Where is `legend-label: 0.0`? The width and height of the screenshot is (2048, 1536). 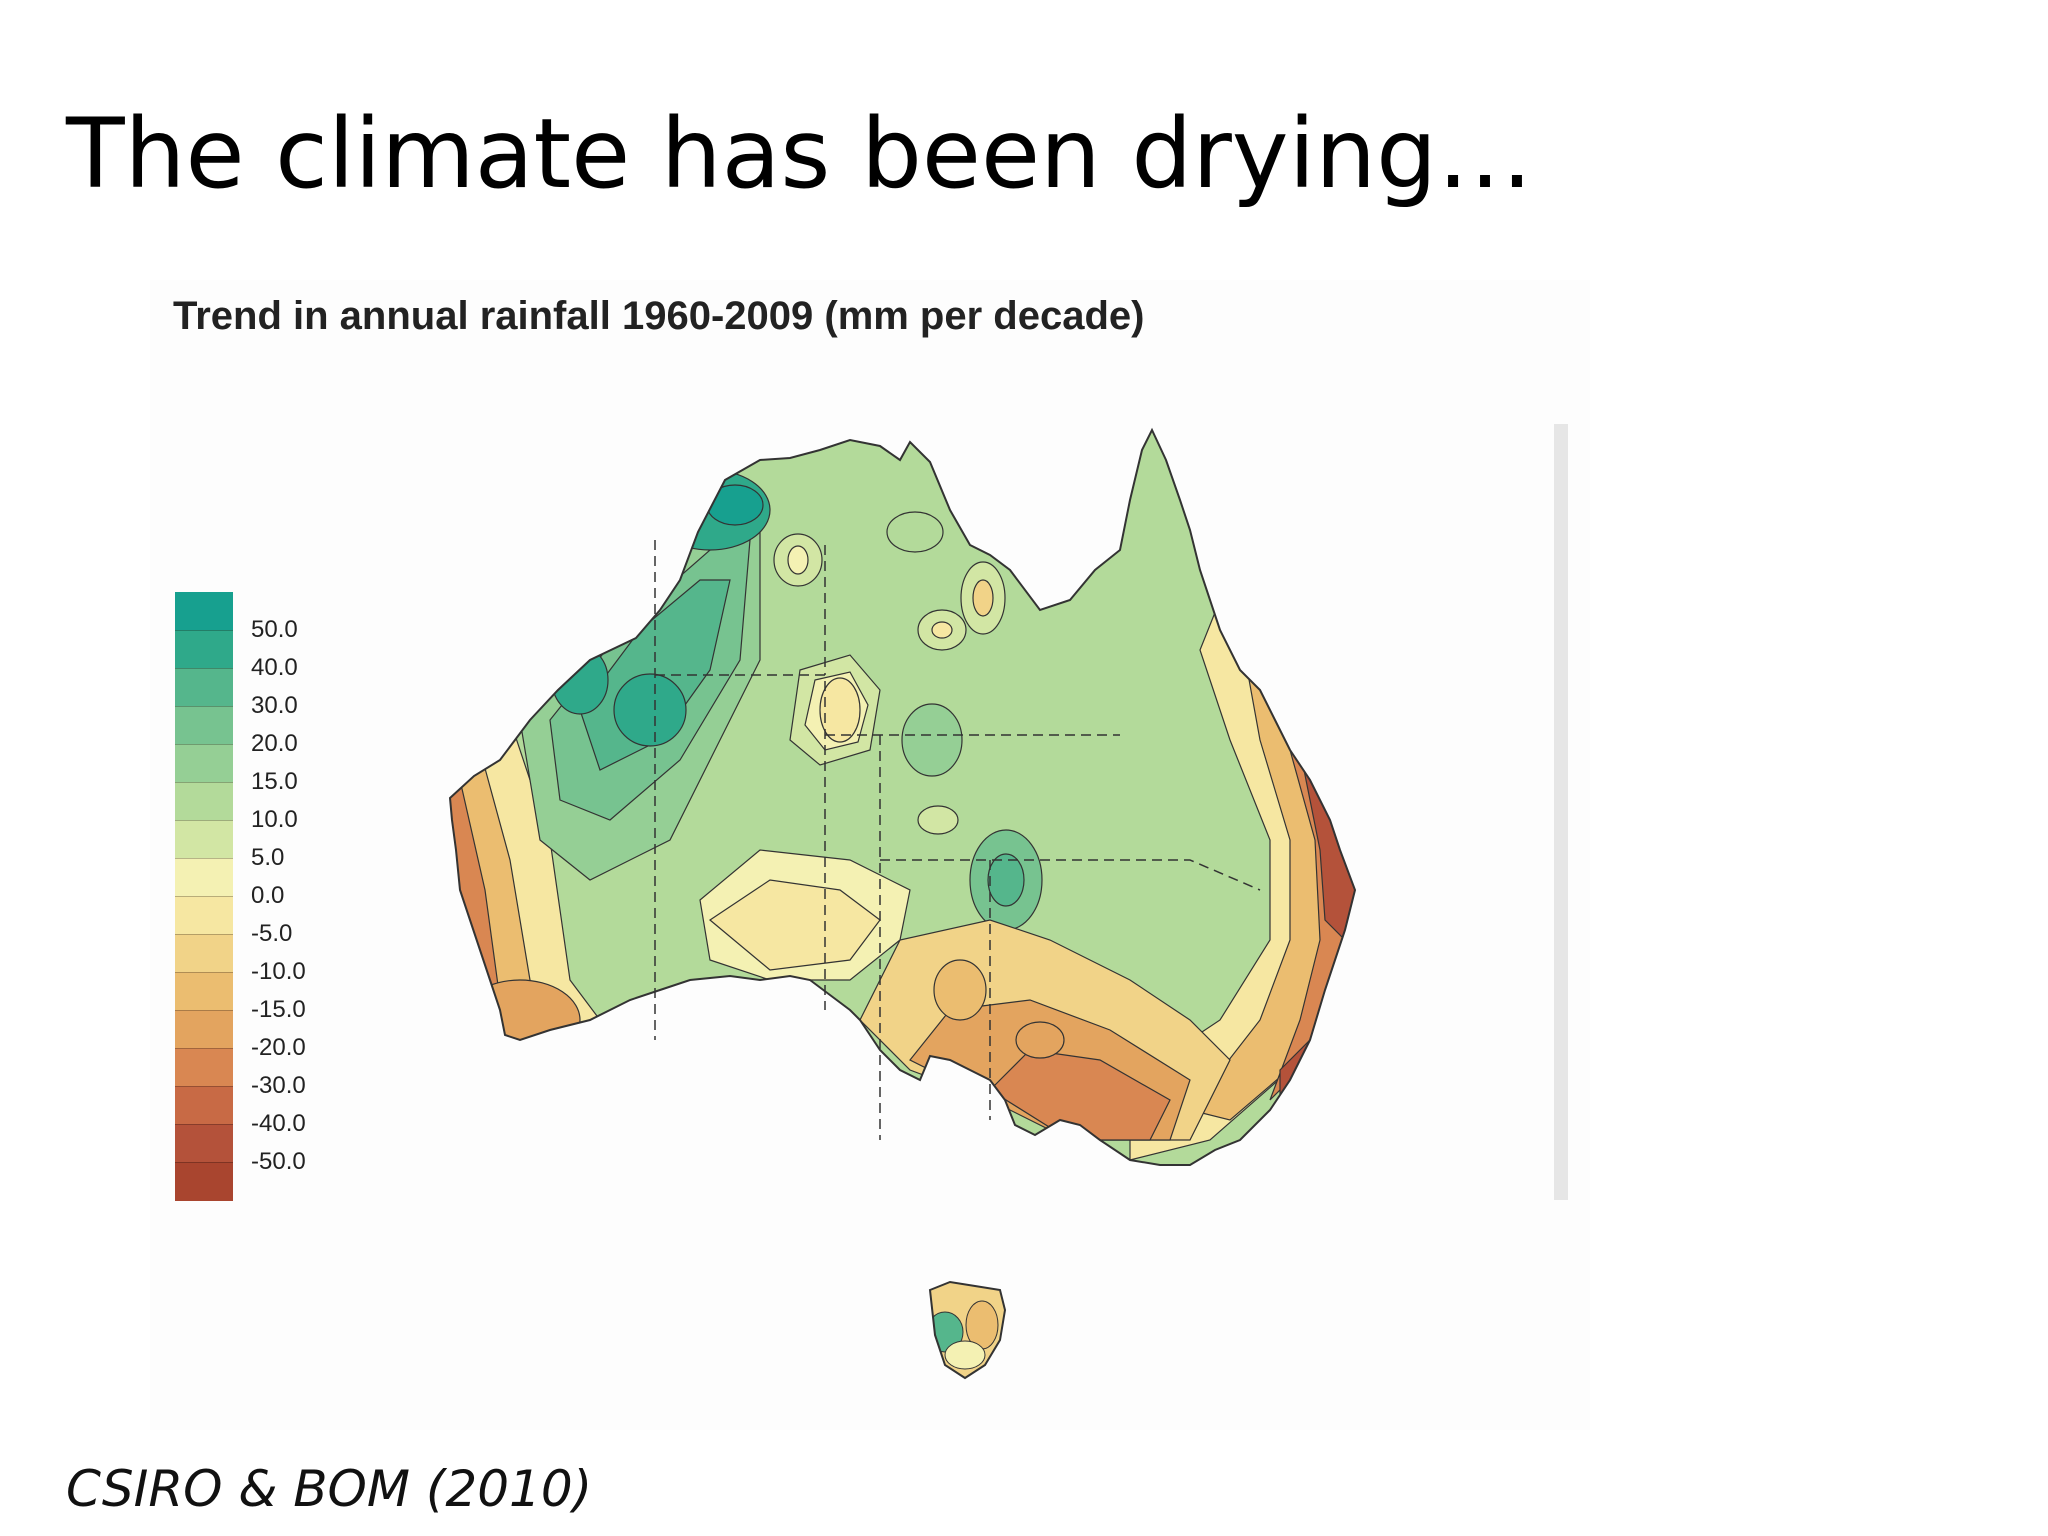 legend-label: 0.0 is located at coordinates (268, 895).